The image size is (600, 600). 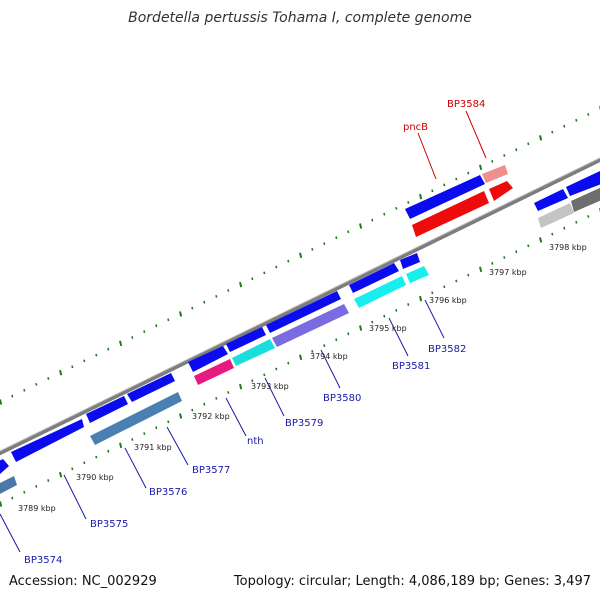 What do you see at coordinates (211, 470) in the screenshot?
I see `gene-label-bp3577: BP3577` at bounding box center [211, 470].